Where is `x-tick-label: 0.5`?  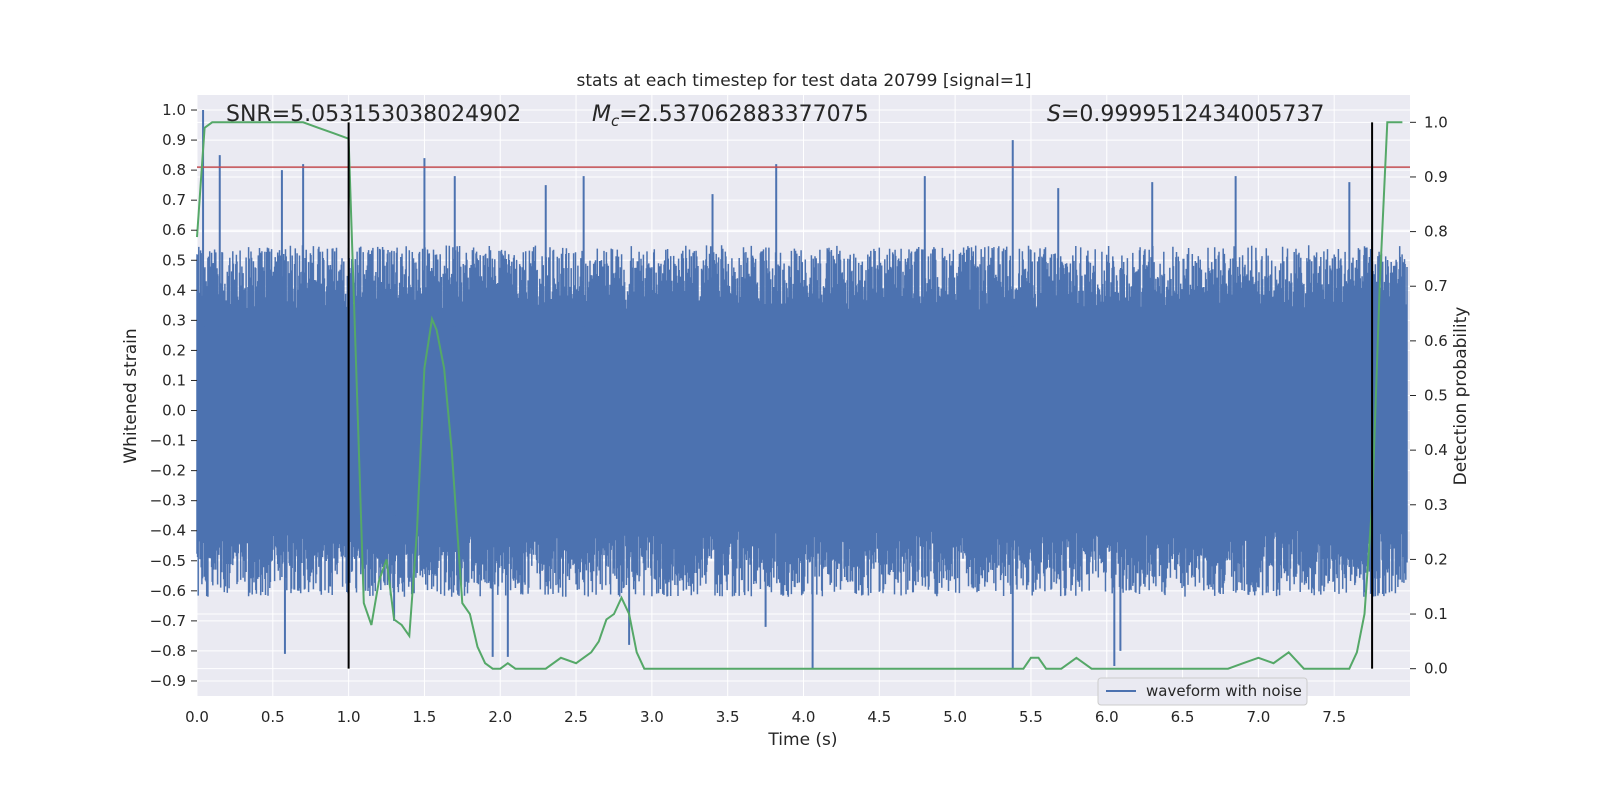
x-tick-label: 0.5 is located at coordinates (273, 717).